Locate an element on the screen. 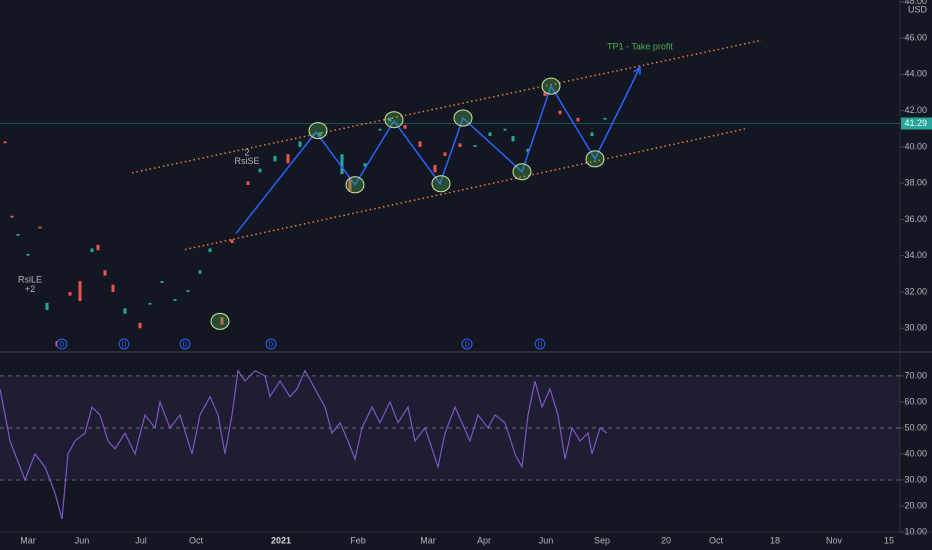 The image size is (932, 550). rsi-tick-label: 10.00 is located at coordinates (915, 531).